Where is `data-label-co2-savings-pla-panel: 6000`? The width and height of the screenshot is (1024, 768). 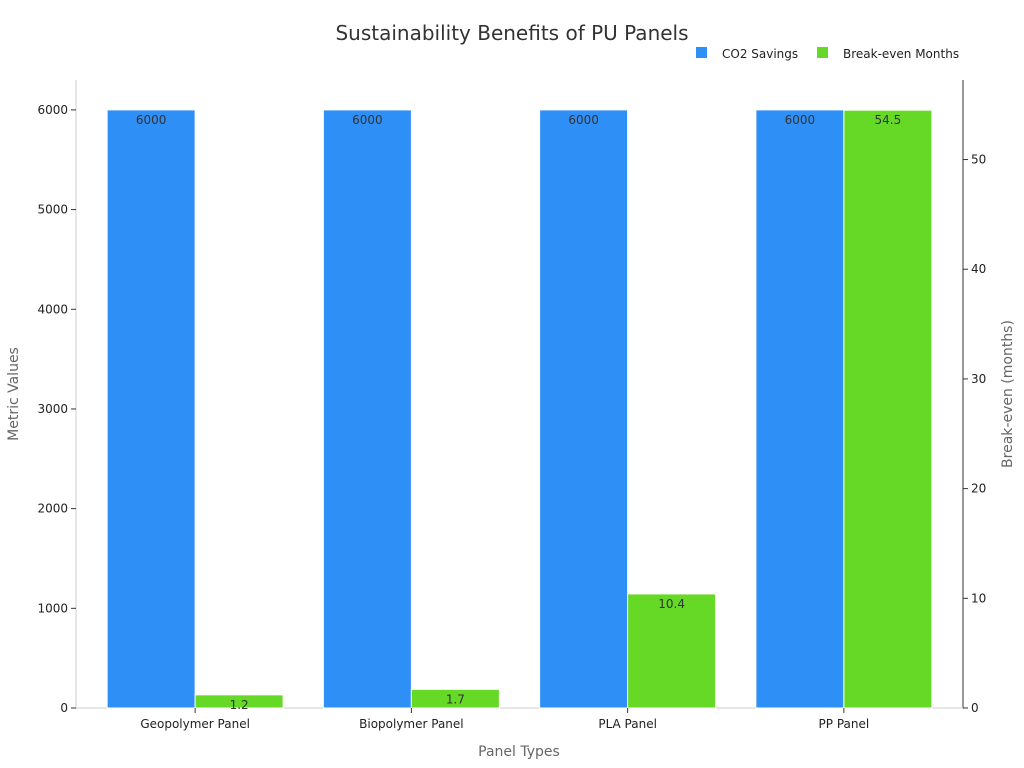
data-label-co2-savings-pla-panel: 6000 is located at coordinates (583, 120).